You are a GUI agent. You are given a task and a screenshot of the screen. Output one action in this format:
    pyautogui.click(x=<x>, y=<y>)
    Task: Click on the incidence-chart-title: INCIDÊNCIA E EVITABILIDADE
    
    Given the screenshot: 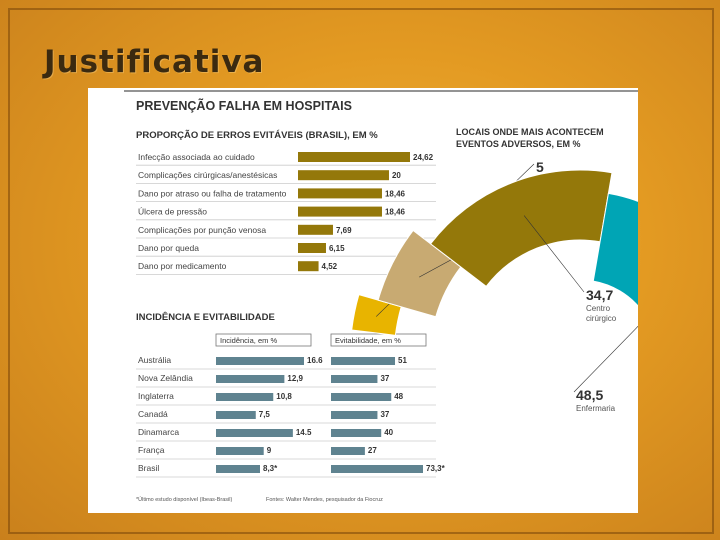 What is the action you would take?
    pyautogui.click(x=205, y=317)
    